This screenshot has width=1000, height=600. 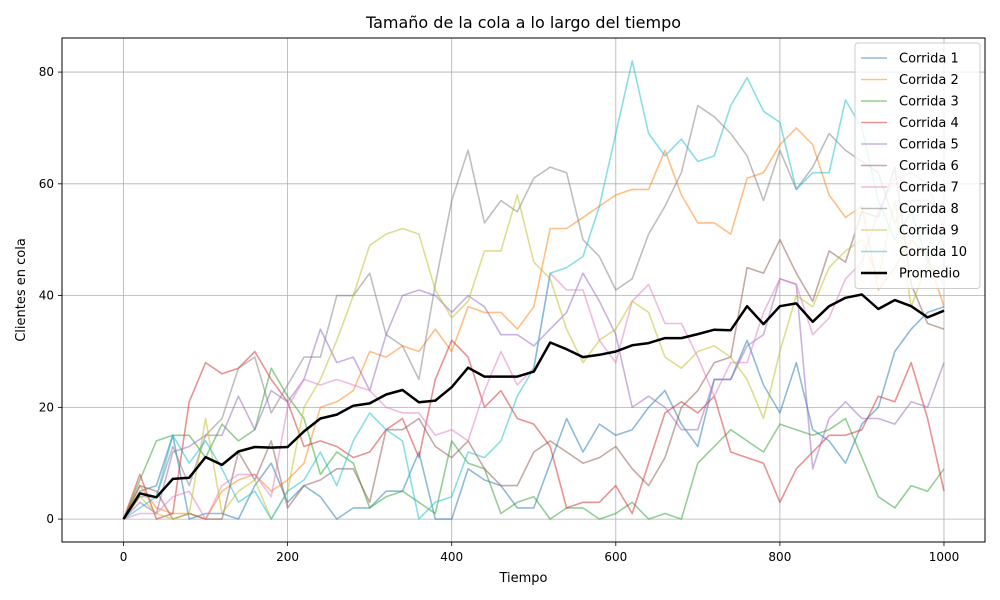 What do you see at coordinates (929, 102) in the screenshot?
I see `legend-label: Corrida 3` at bounding box center [929, 102].